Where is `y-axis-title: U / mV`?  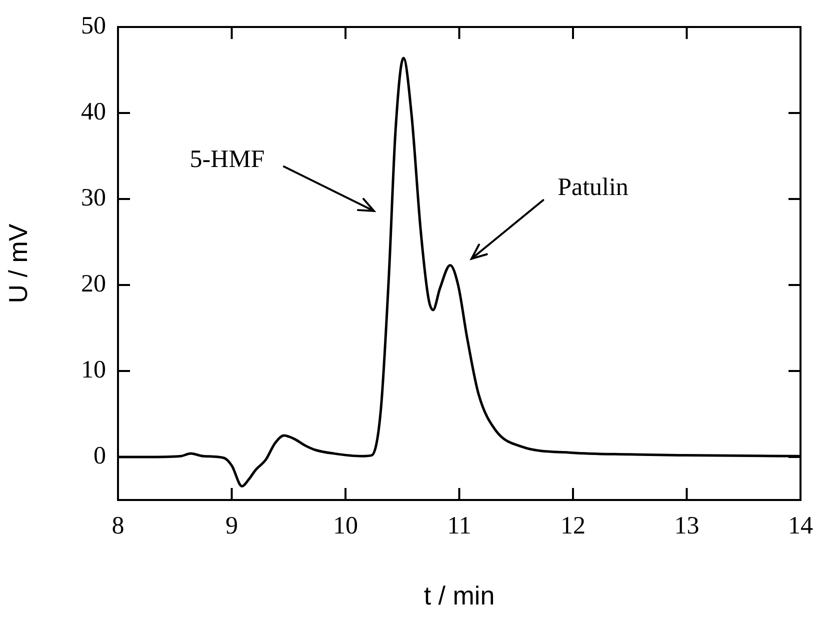 y-axis-title: U / mV is located at coordinates (17, 263).